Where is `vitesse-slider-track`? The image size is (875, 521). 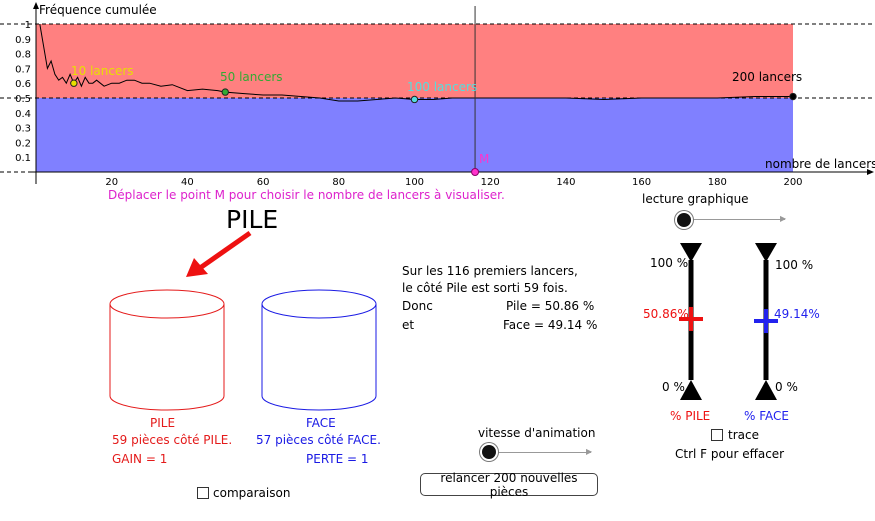
vitesse-slider-track is located at coordinates (540, 452).